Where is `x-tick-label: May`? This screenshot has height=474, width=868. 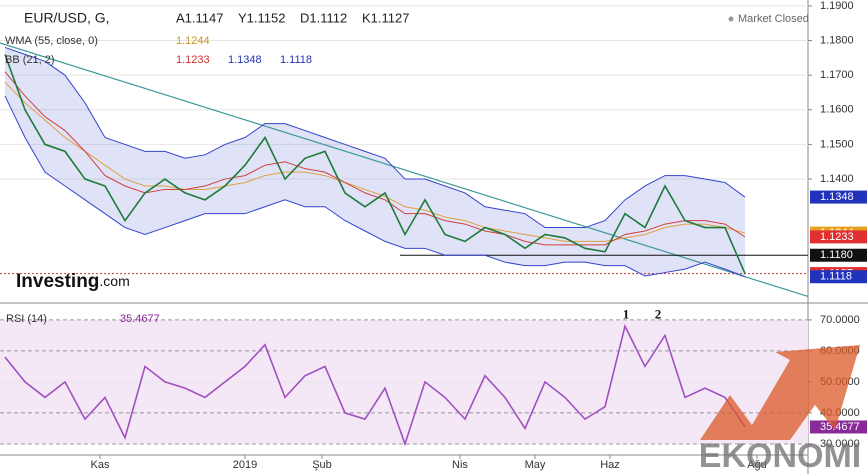
x-tick-label: May is located at coordinates (535, 465).